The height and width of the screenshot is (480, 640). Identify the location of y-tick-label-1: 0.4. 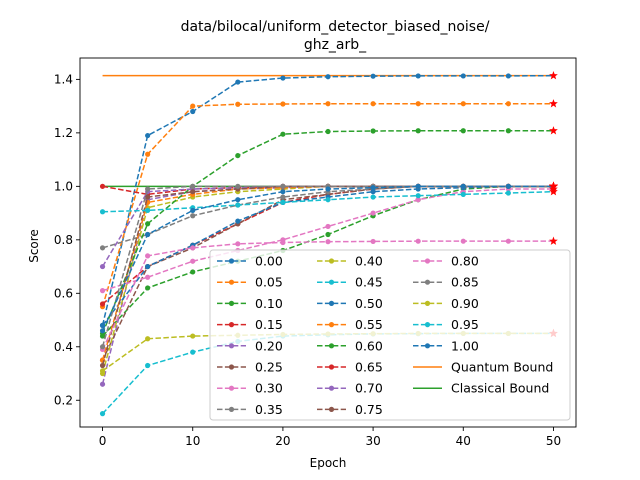
(63, 347).